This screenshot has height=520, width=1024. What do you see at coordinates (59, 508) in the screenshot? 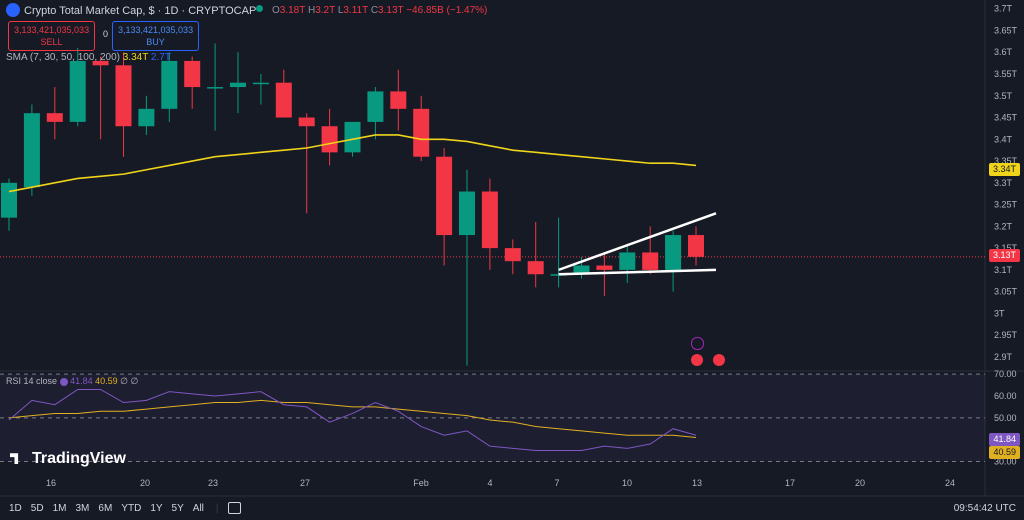
I see `range-1m: 1M` at bounding box center [59, 508].